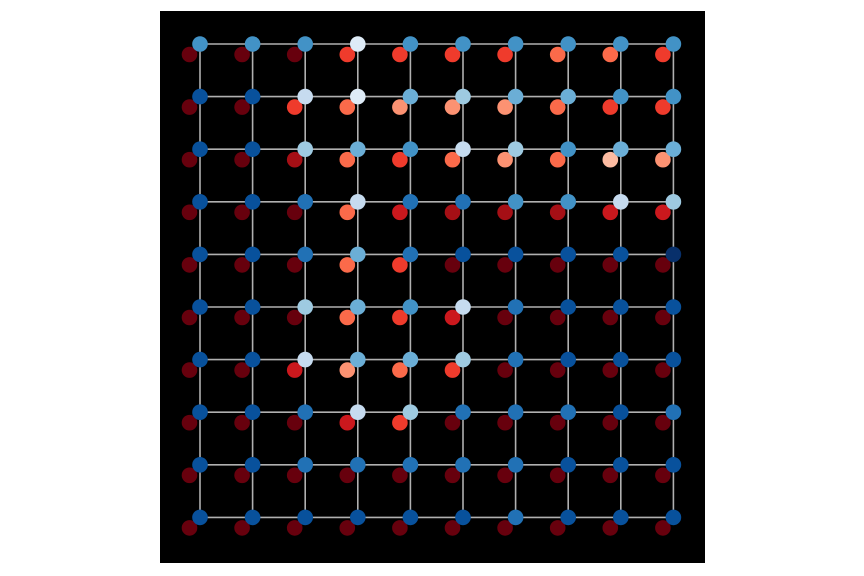  I want to click on blue-node-r1-c9, so click(673, 96).